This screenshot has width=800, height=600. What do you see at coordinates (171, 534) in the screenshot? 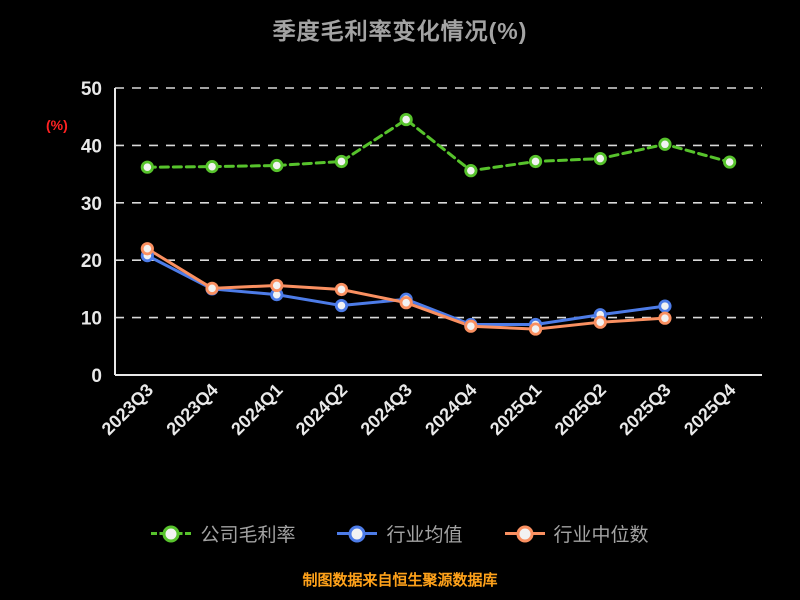
I see `legend-marker-green-line-icon` at bounding box center [171, 534].